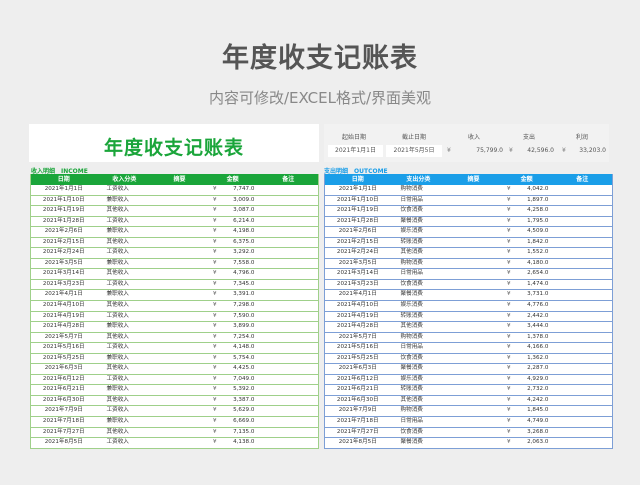 The image size is (640, 485). Describe the element at coordinates (174, 338) in the screenshot. I see `income-table-row: 2021年5月7日 其他收入 ¥7,254.0` at that location.